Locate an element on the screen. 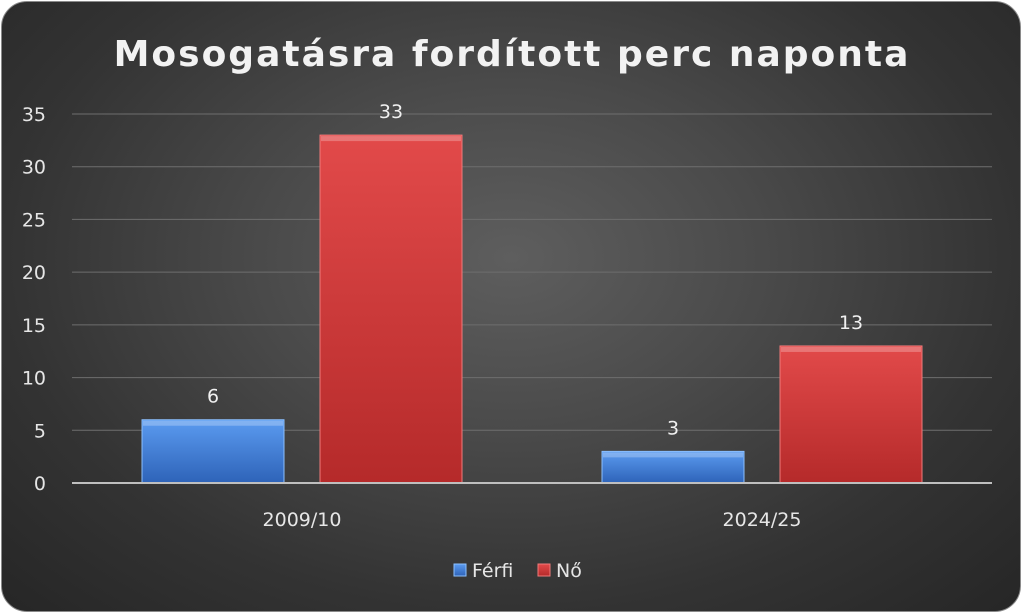 The image size is (1024, 615). y-tick-label: 35 is located at coordinates (34, 115).